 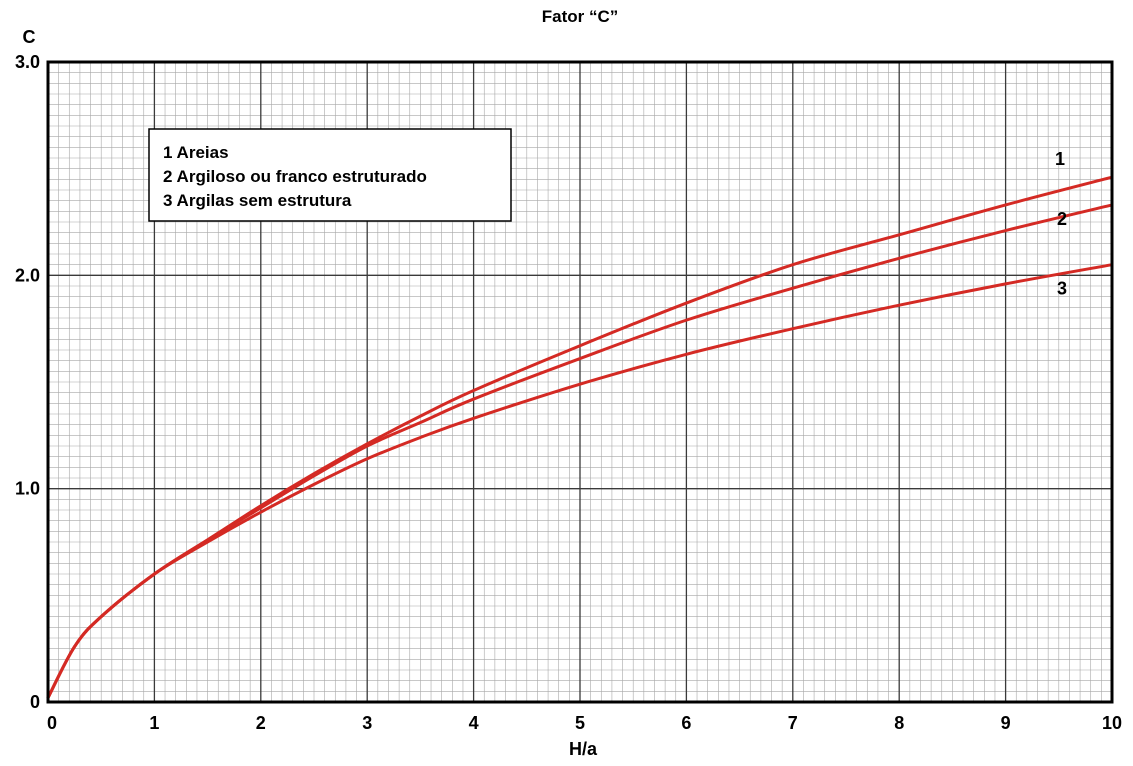 What do you see at coordinates (580, 723) in the screenshot?
I see `x-tick-label: 5` at bounding box center [580, 723].